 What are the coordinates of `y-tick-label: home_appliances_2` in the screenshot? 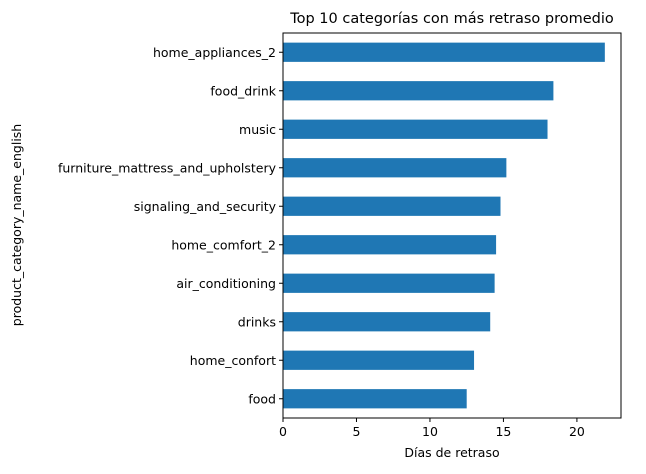 It's located at (214, 52).